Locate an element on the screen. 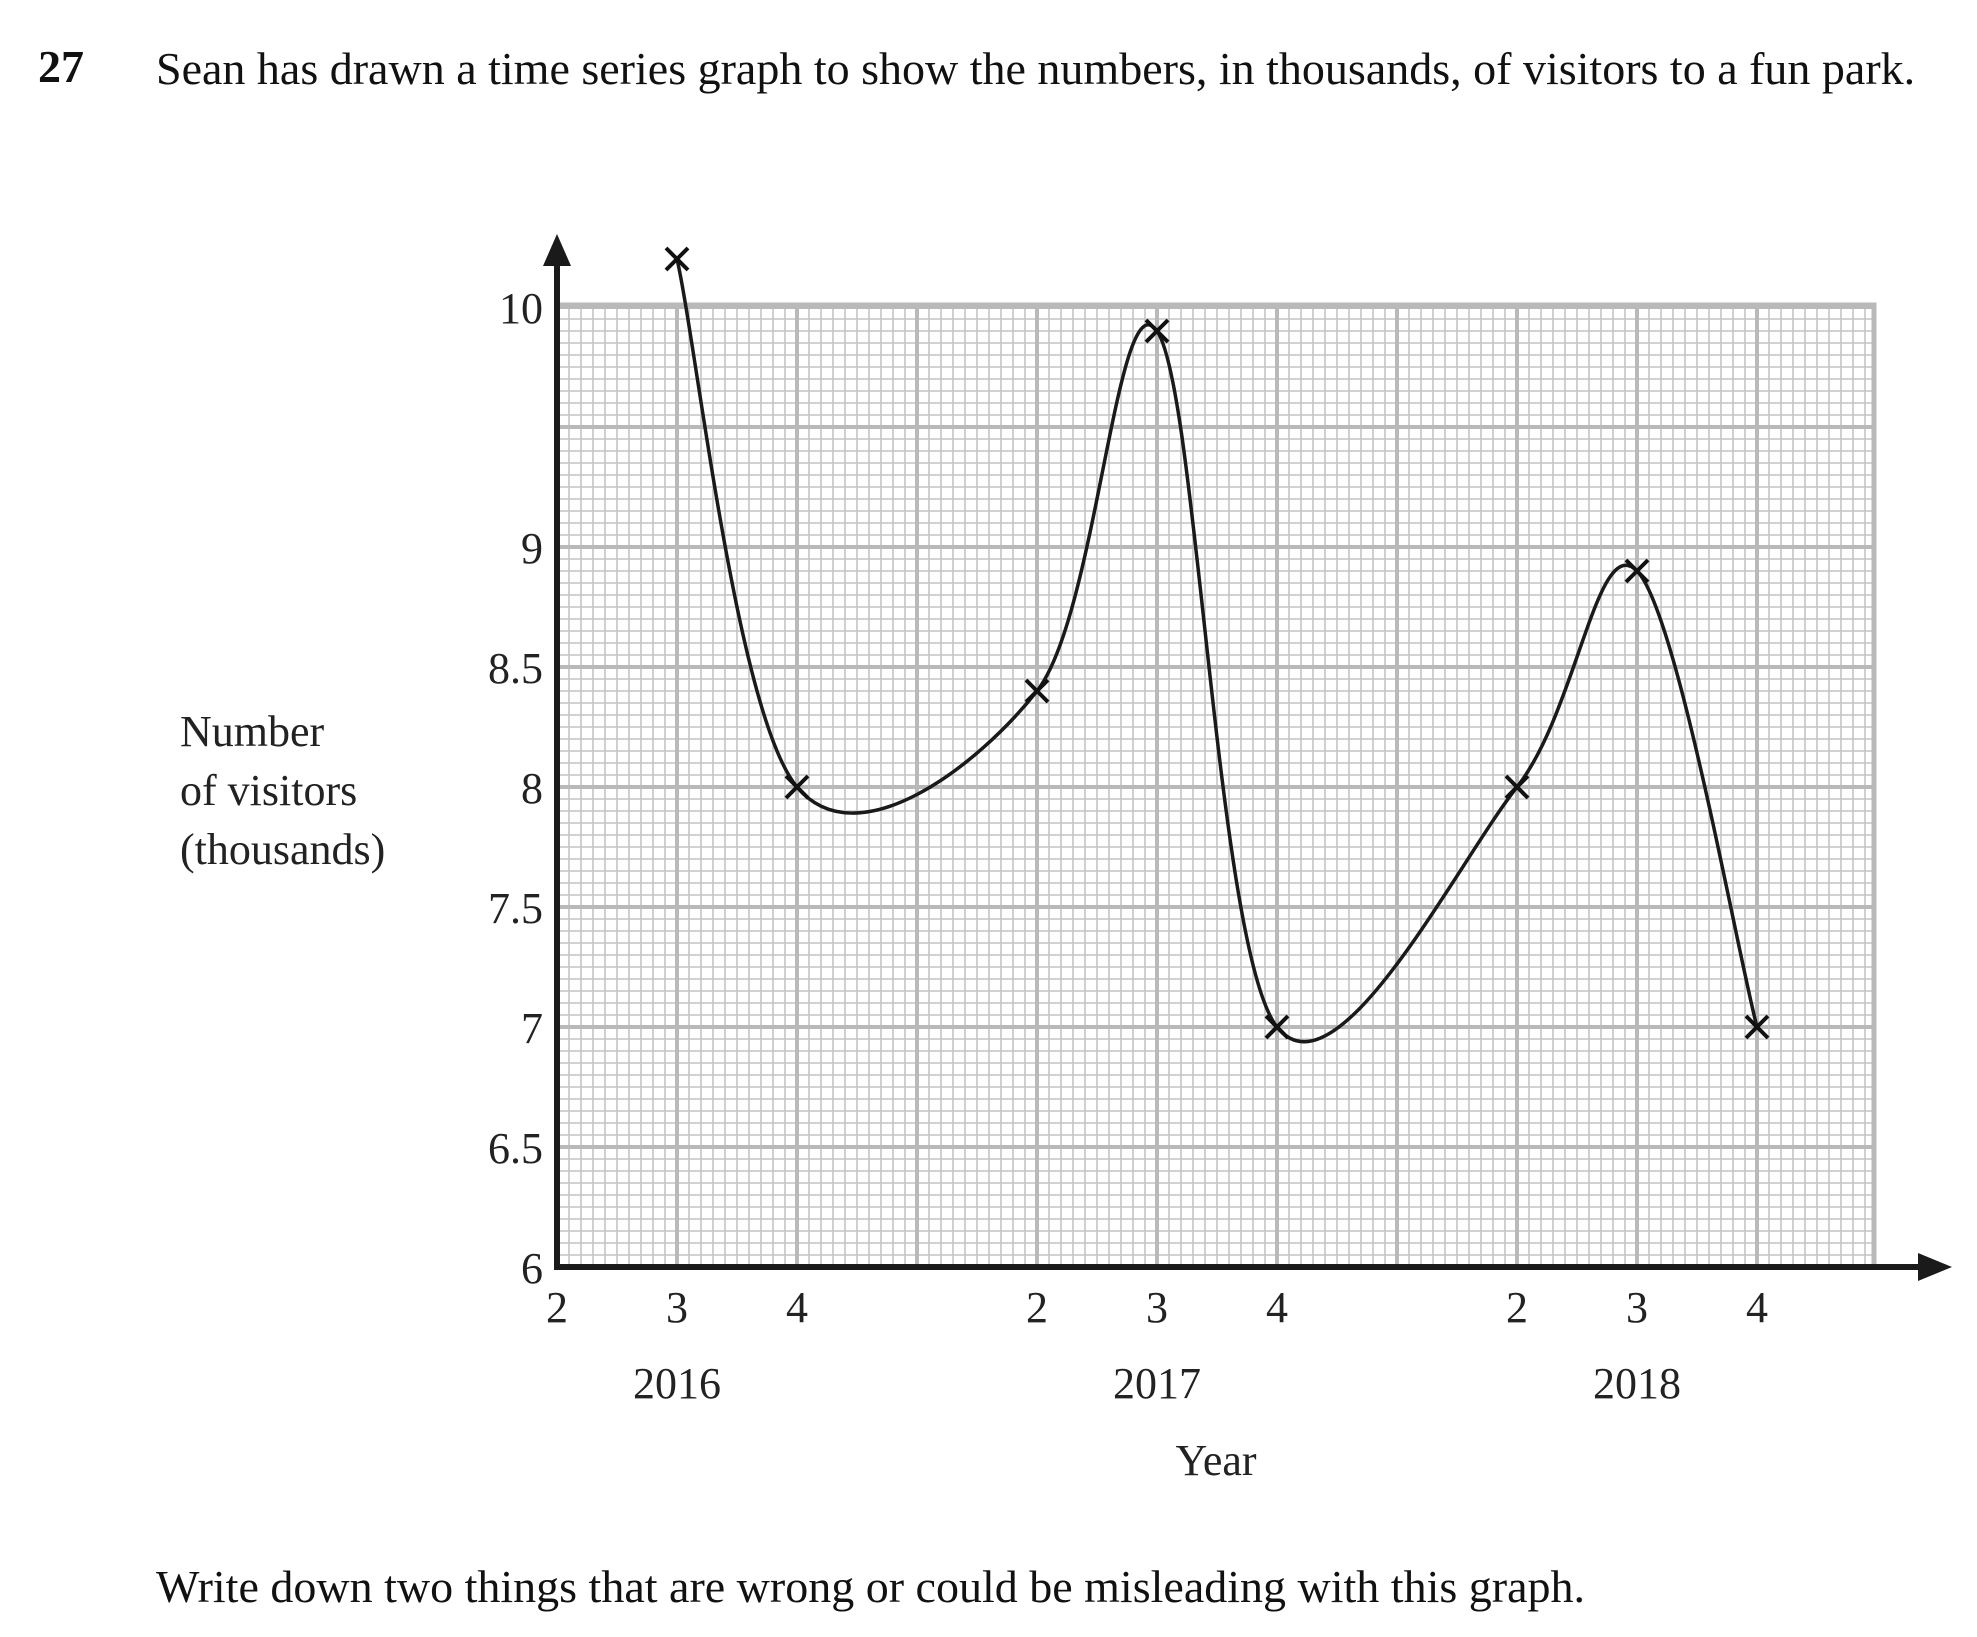 This screenshot has height=1637, width=1977. y-axis-title-line: Number is located at coordinates (252, 731).